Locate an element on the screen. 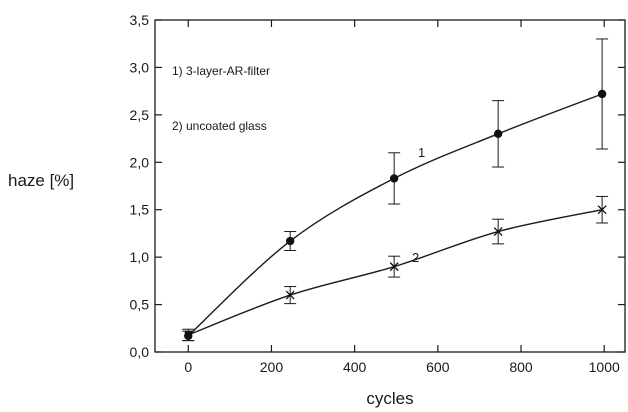  legend-entry-1: 1) 3-layer-AR-filter is located at coordinates (221, 71).